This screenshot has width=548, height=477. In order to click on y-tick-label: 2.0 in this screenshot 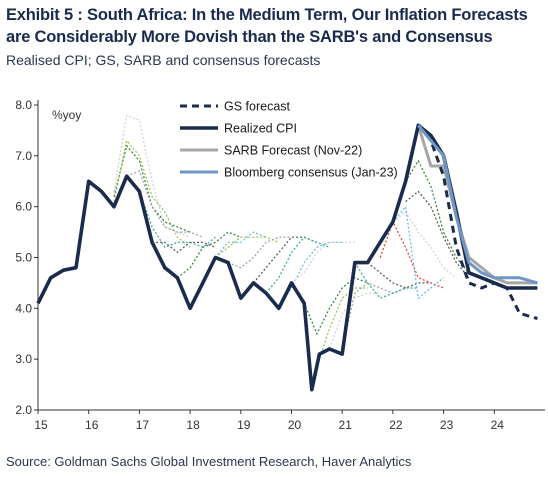, I will do `click(23, 410)`.